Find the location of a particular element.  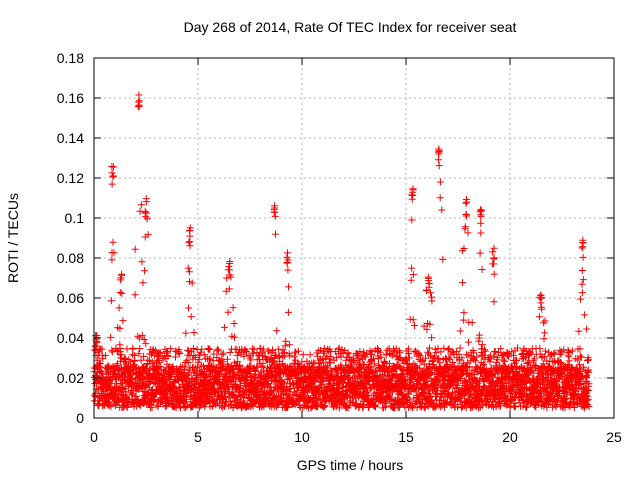

x-tick-label: 0 is located at coordinates (94, 437).